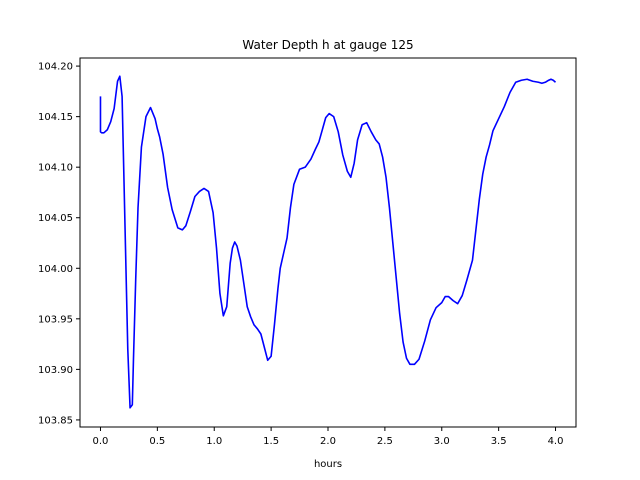  Describe the element at coordinates (55, 218) in the screenshot. I see `y-tick-label: 104.05` at that location.